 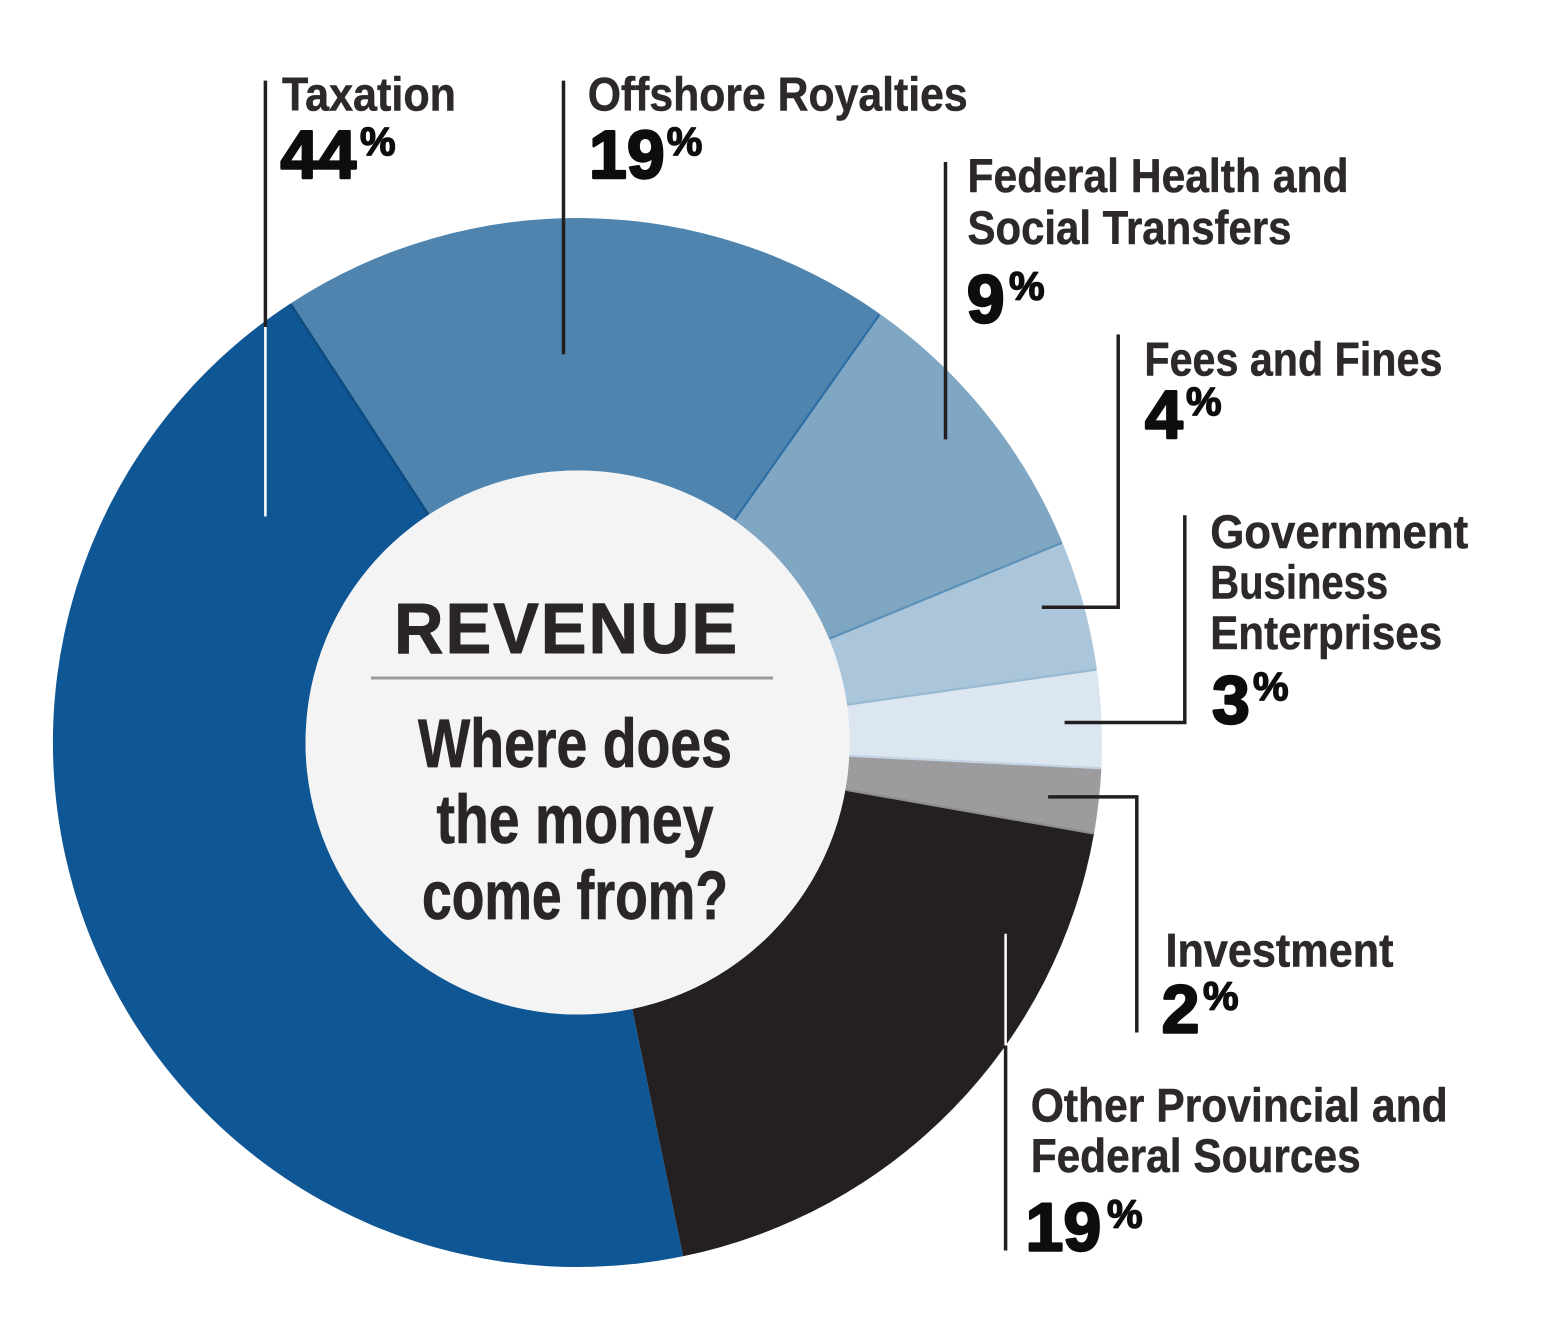 I want to click on svg-text: Where does, so click(x=575, y=743).